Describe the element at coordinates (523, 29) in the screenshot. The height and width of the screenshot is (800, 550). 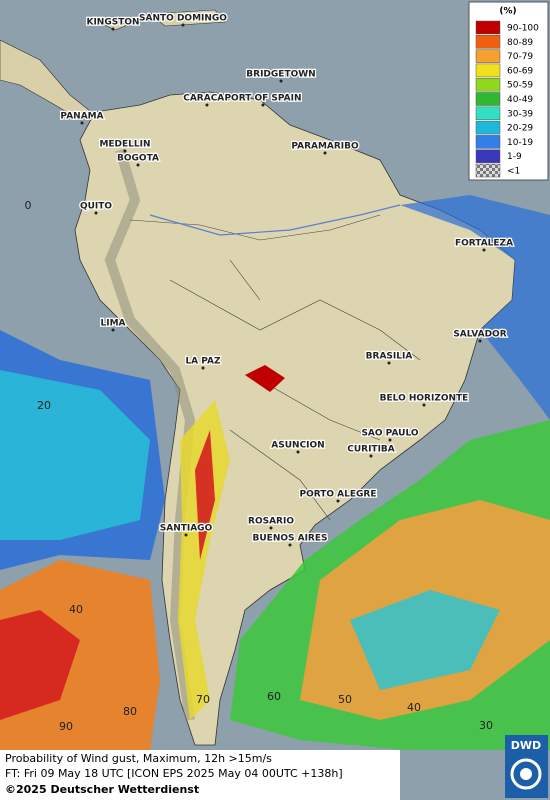
I see `legend-label: 90-100` at that location.